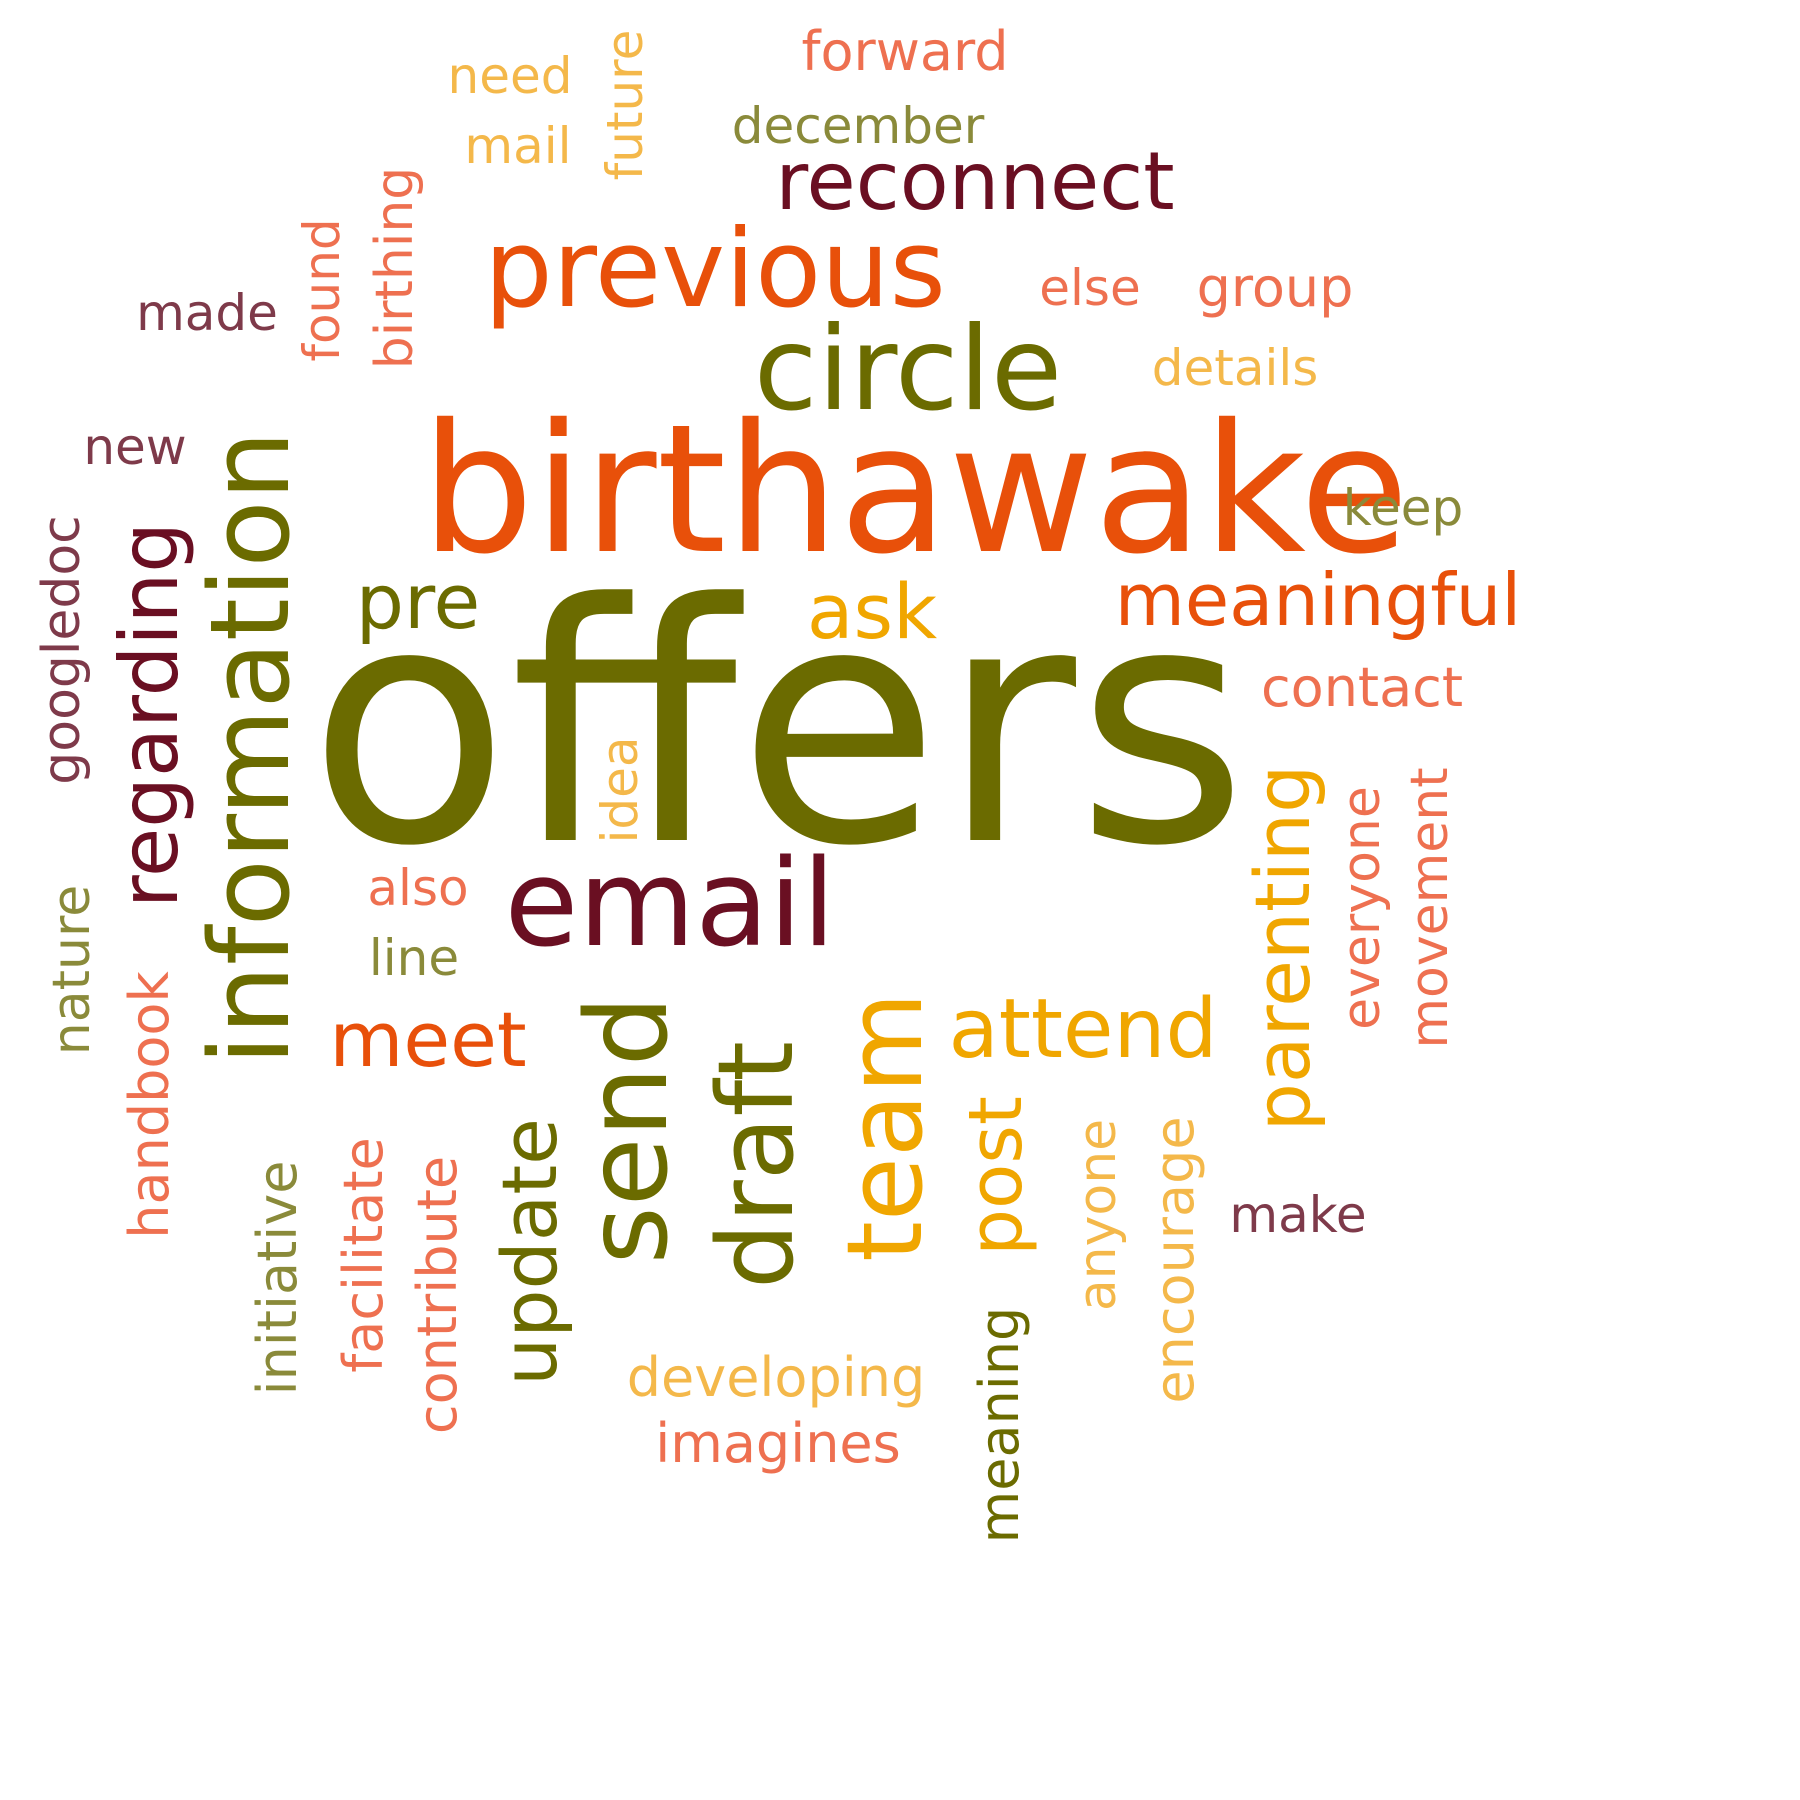 This screenshot has width=1800, height=1800. What do you see at coordinates (858, 126) in the screenshot?
I see `word-december: december` at bounding box center [858, 126].